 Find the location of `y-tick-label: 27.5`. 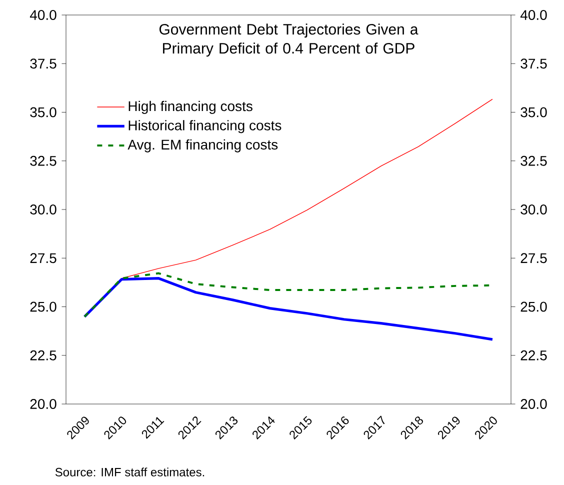

y-tick-label: 27.5 is located at coordinates (533, 258).